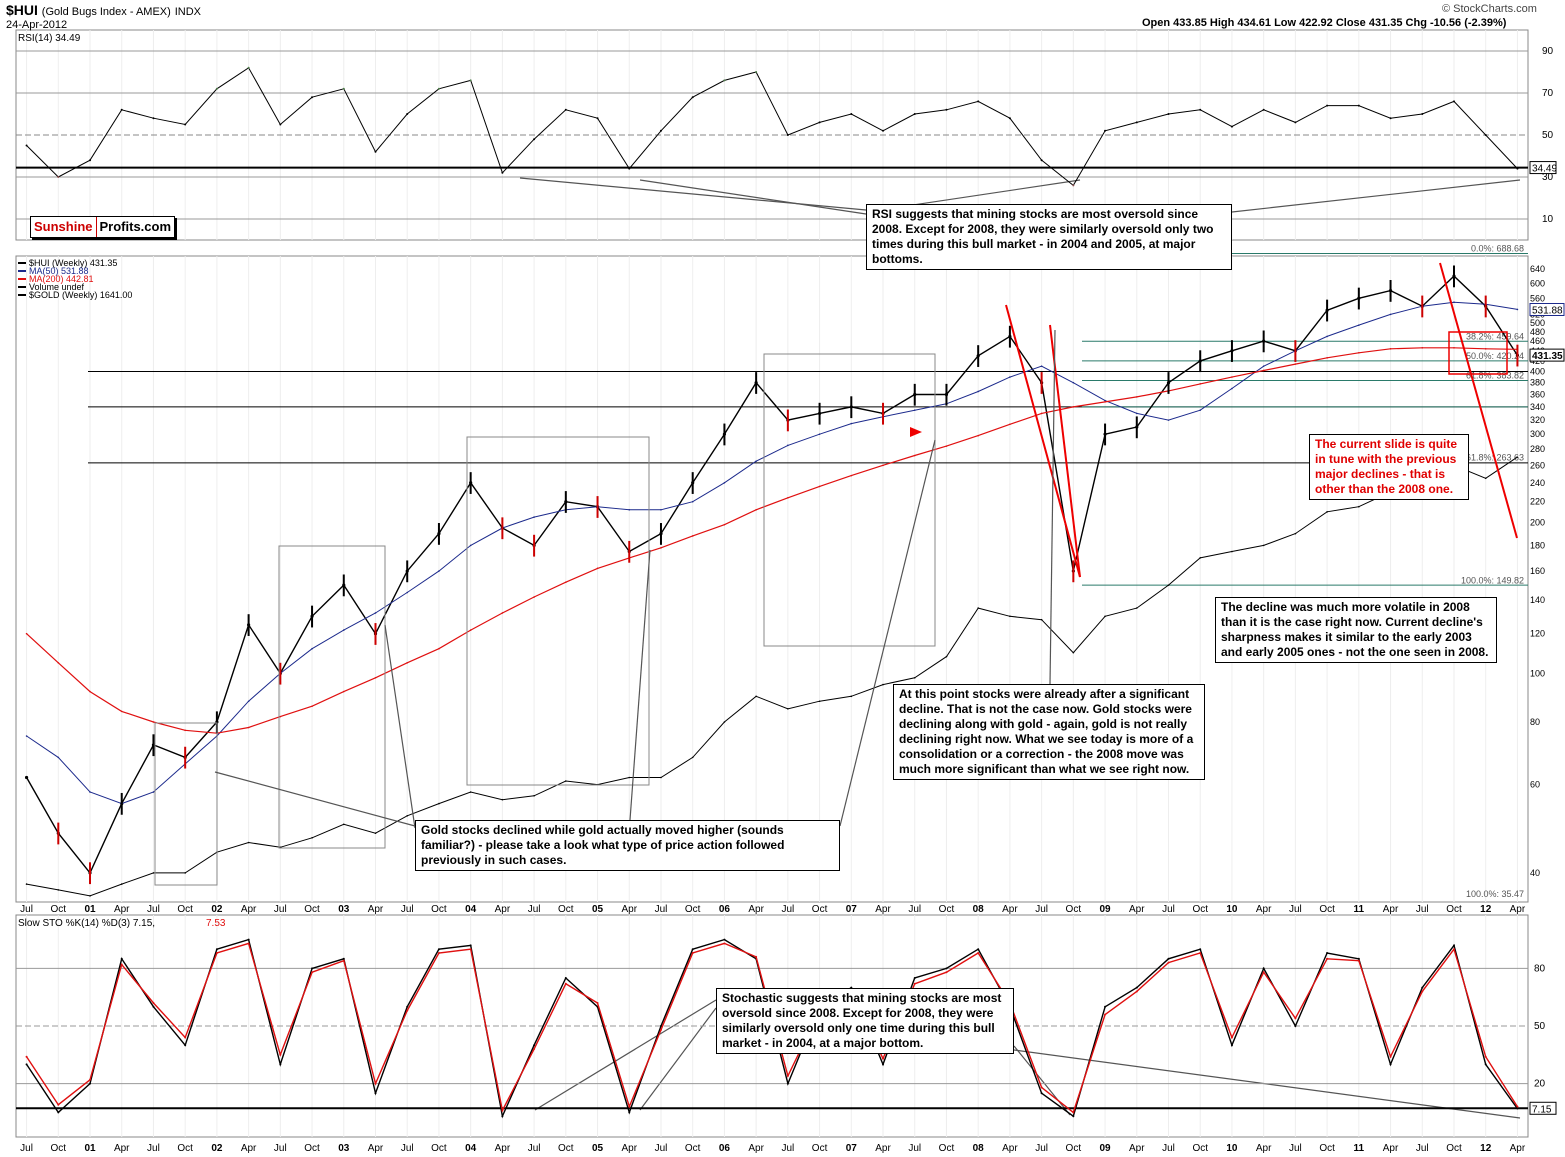 Image resolution: width=1565 pixels, height=1157 pixels. I want to click on price-tick-80: 80, so click(1535, 722).